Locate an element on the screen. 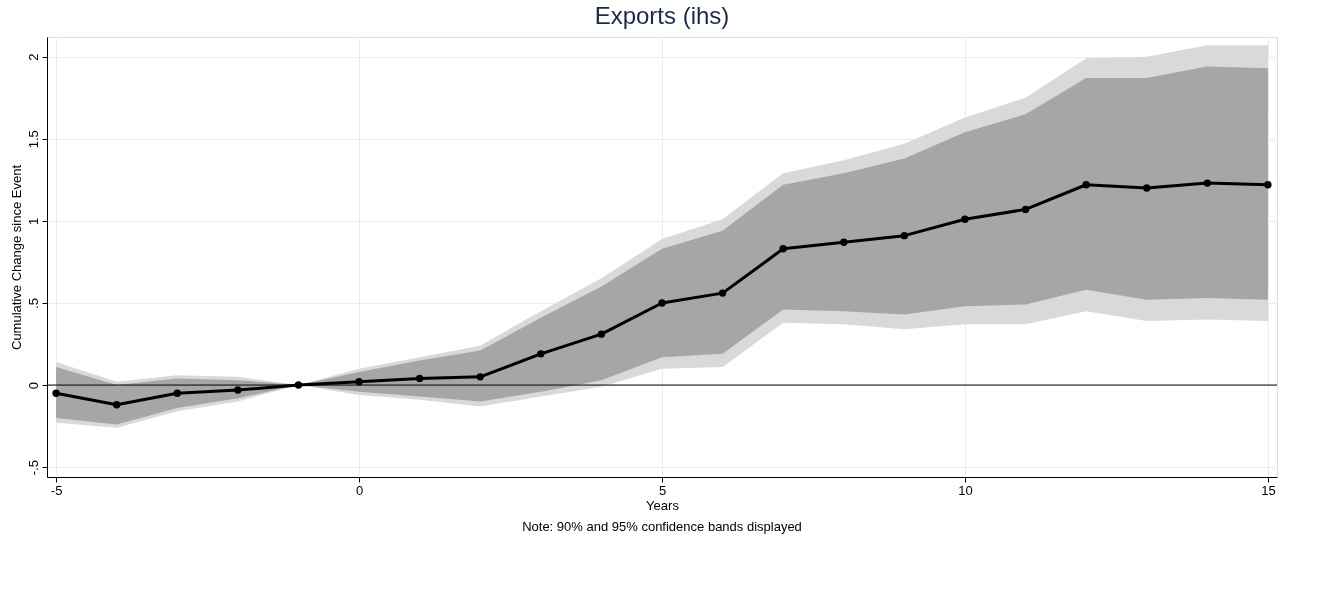  y-axis-title: Cumulative Change since Event is located at coordinates (16, 257).